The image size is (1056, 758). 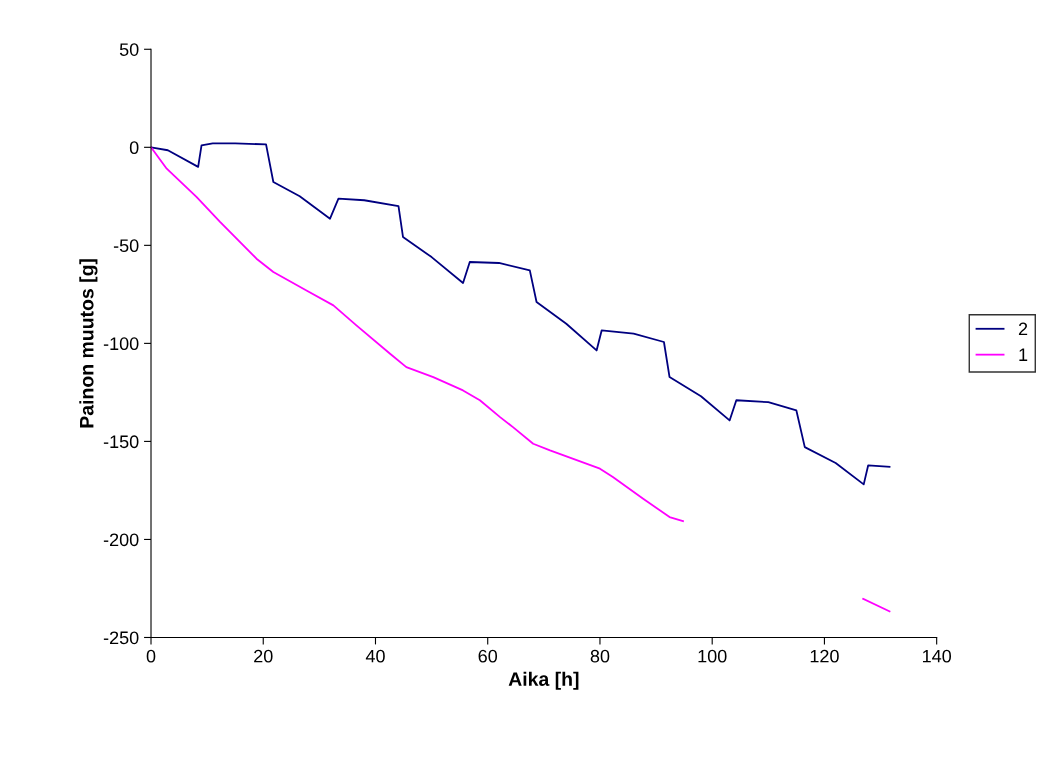 What do you see at coordinates (134, 148) in the screenshot?
I see `y-tick-label: 0` at bounding box center [134, 148].